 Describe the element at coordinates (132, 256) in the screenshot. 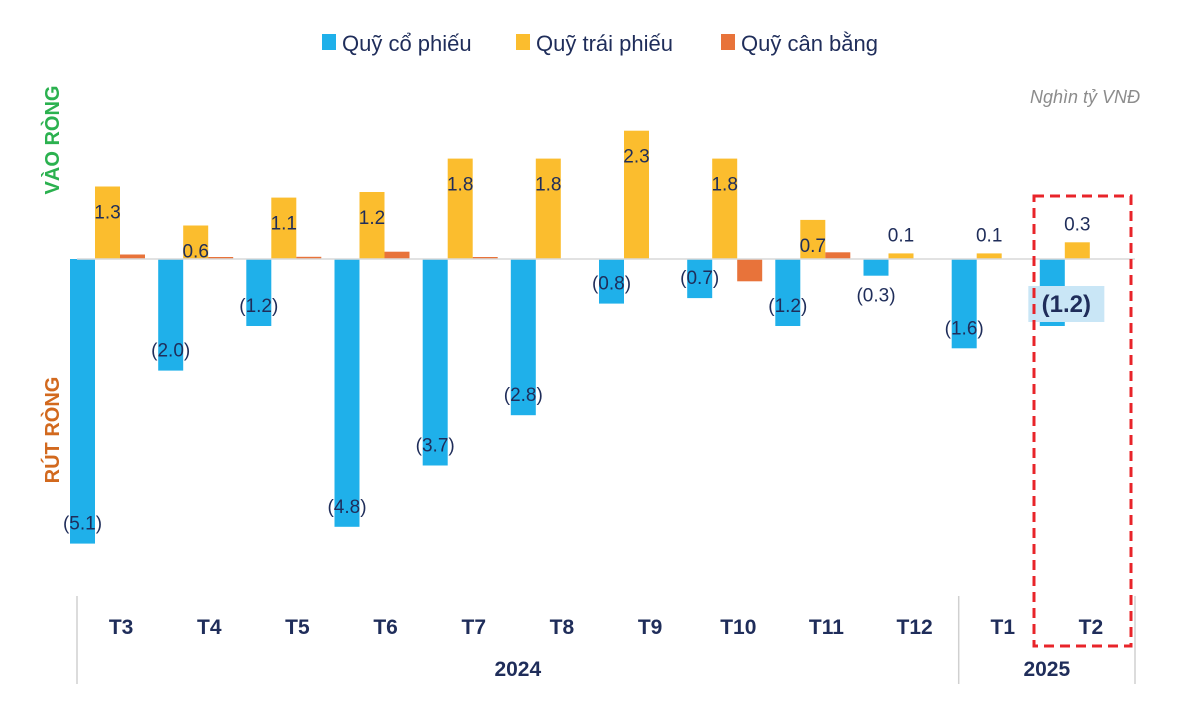

I see `bar-2-t3` at that location.